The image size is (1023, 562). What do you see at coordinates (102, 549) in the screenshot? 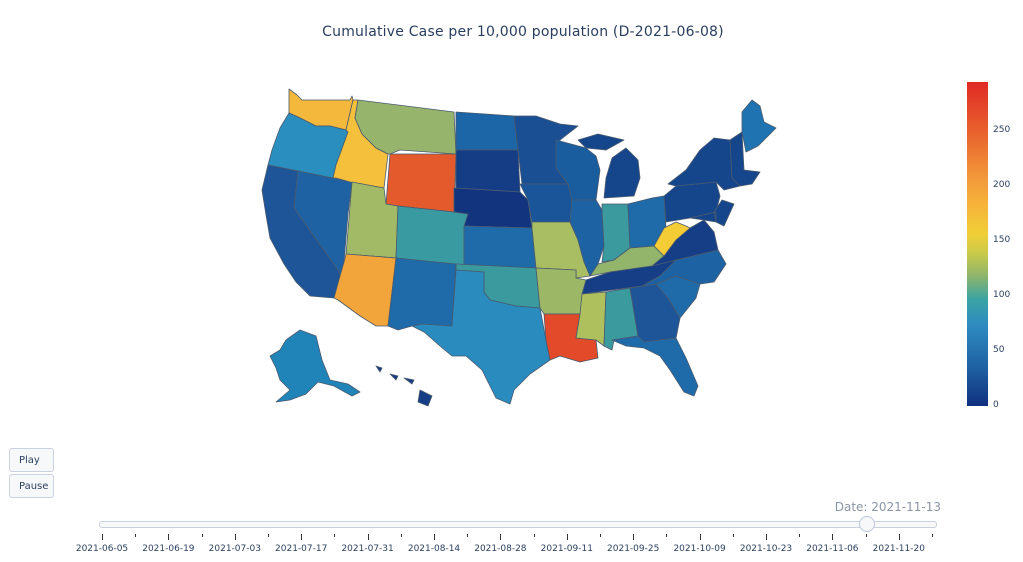
I see `slider-tick-label: 2021-06-05` at bounding box center [102, 549].